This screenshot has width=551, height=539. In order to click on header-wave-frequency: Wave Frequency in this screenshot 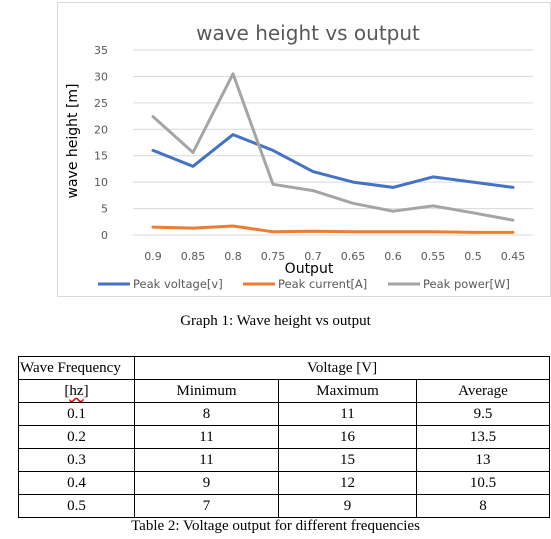, I will do `click(76, 368)`.